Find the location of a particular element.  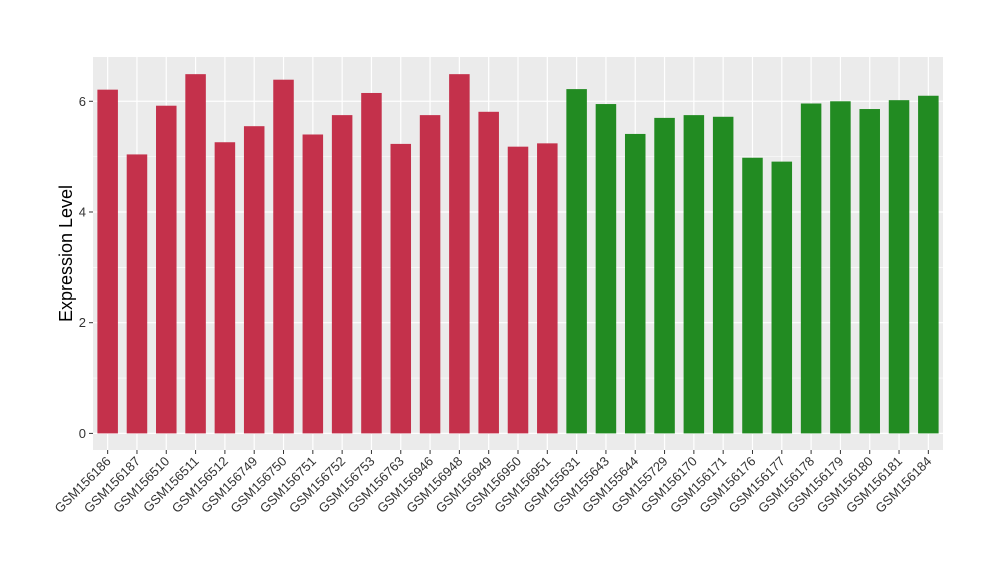

bar-GSM156178 is located at coordinates (811, 268).